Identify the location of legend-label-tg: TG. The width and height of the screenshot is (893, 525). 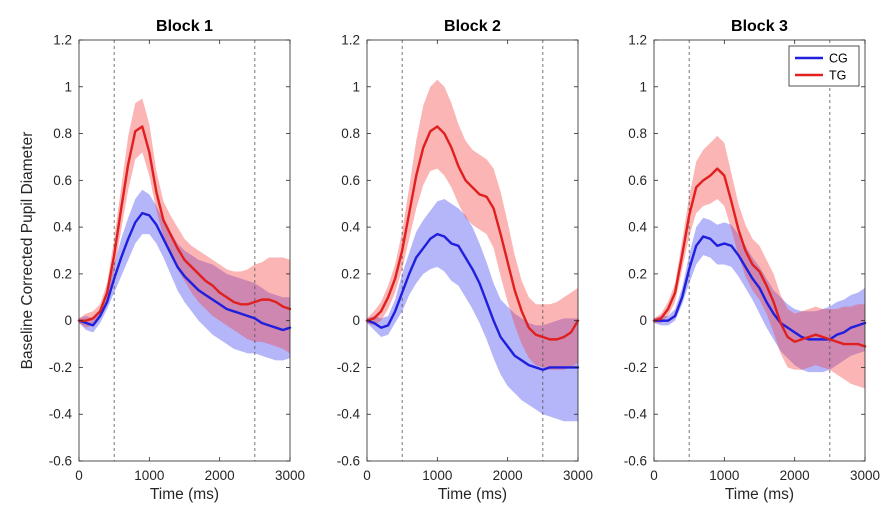
(837, 76).